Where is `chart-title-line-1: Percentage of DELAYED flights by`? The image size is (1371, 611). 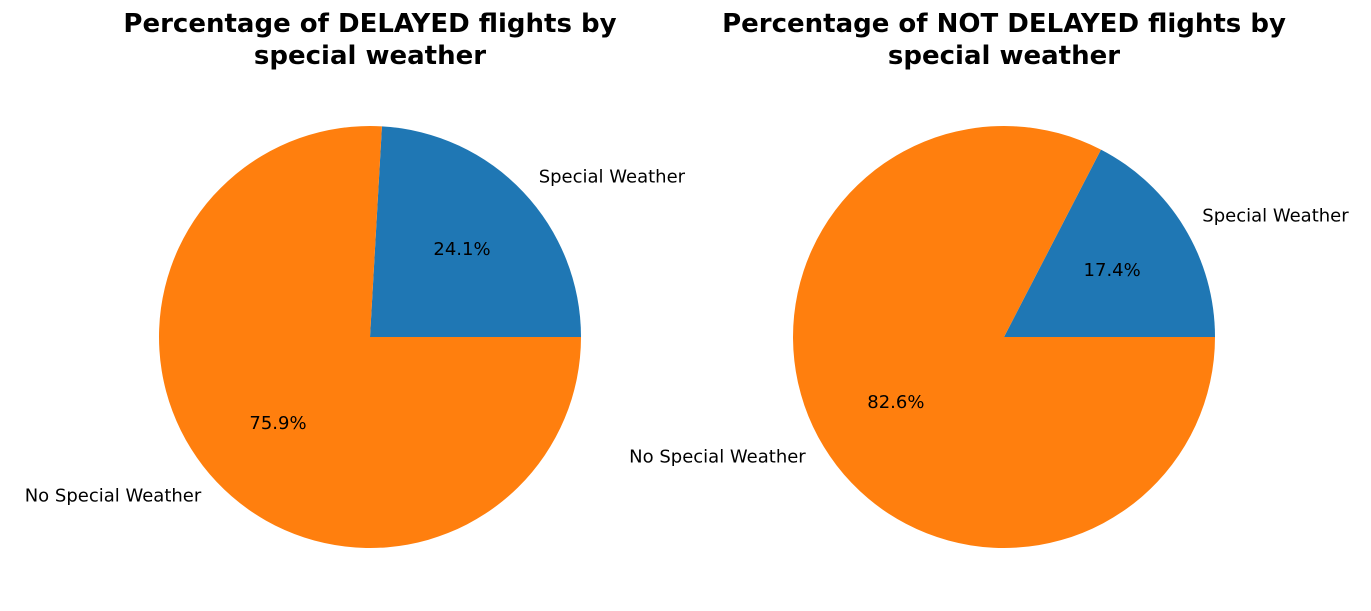
chart-title-line-1: Percentage of DELAYED flights by is located at coordinates (369, 24).